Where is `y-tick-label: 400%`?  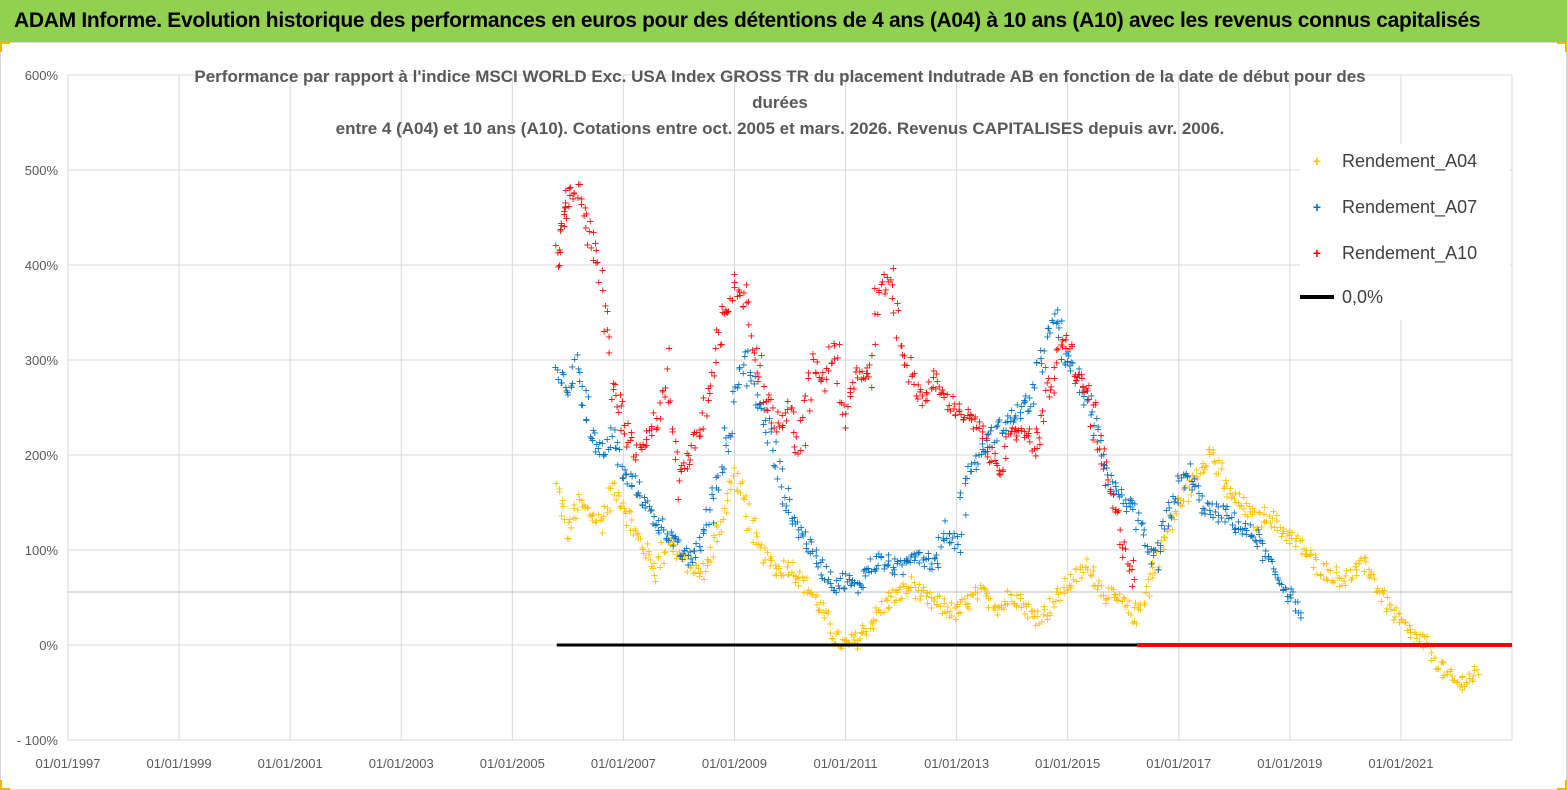 y-tick-label: 400% is located at coordinates (42, 265).